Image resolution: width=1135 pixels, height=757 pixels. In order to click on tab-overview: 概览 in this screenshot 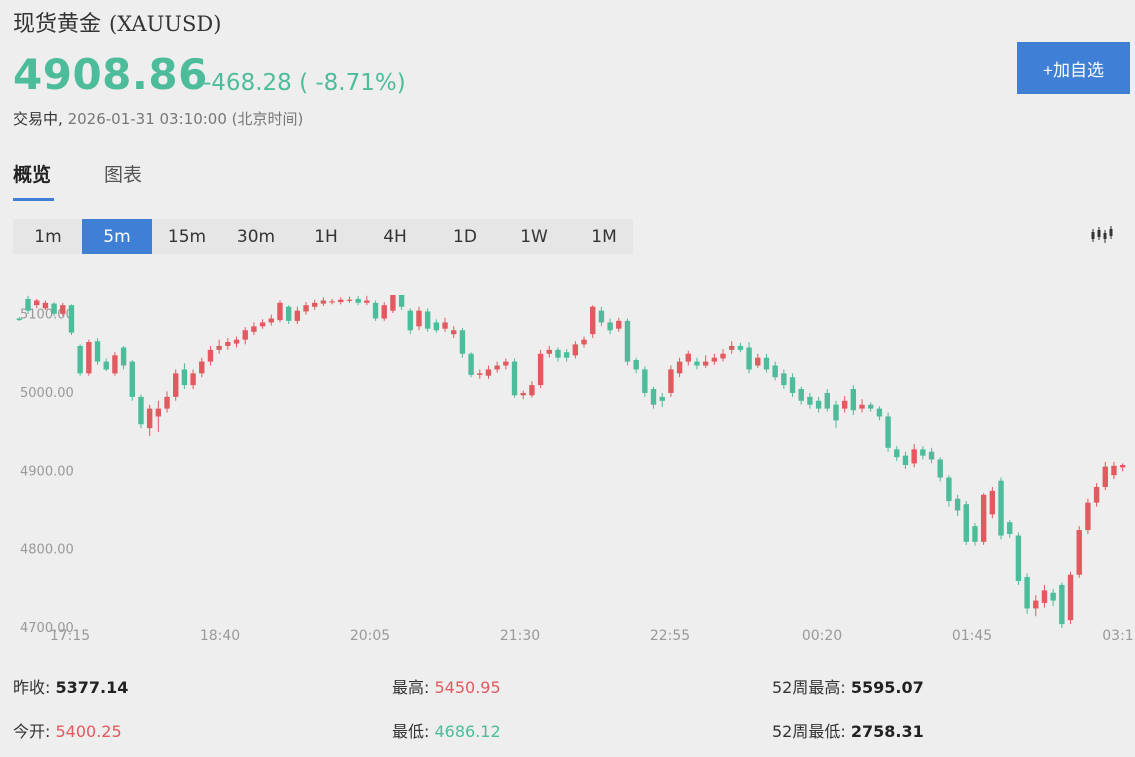, I will do `click(32, 175)`.